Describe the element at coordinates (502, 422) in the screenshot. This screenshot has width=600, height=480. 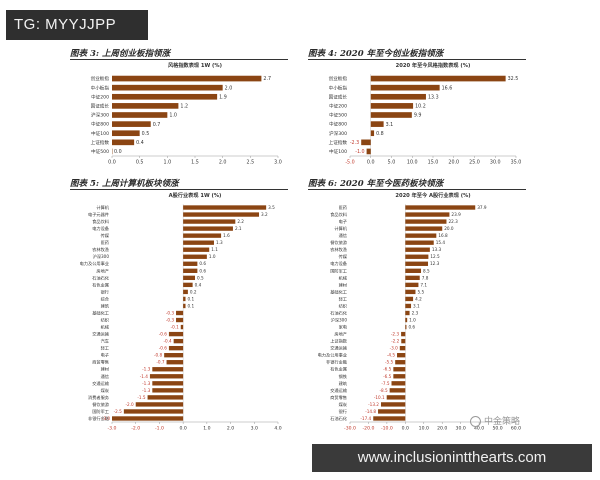
I see `watermark-logo-text: 中金策略` at that location.